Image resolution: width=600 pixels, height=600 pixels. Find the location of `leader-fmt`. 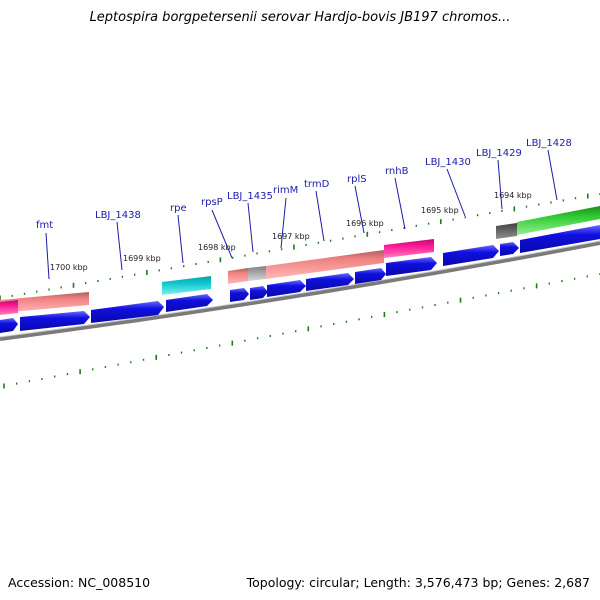

leader-fmt is located at coordinates (47, 256).